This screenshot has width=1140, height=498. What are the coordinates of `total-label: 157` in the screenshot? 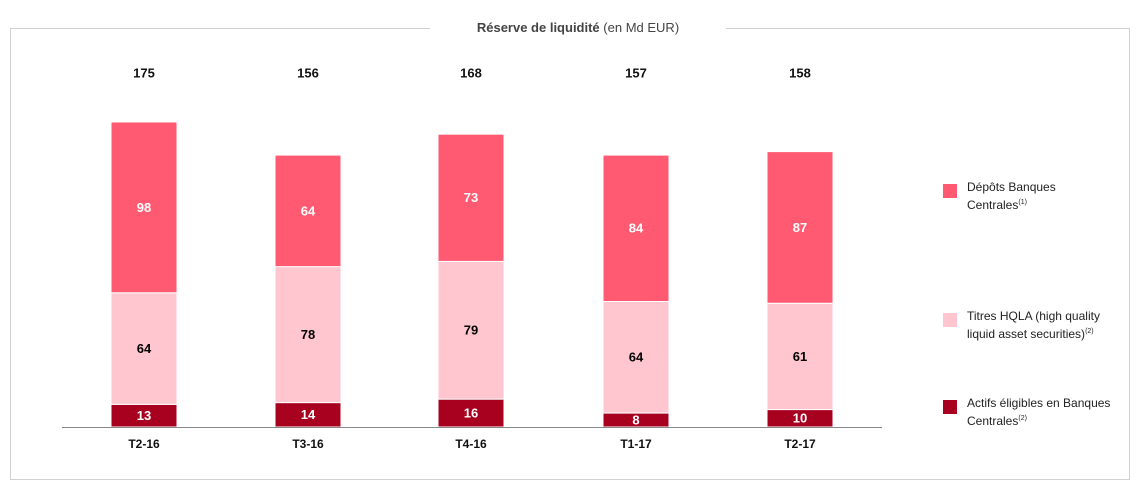 It's located at (636, 72).